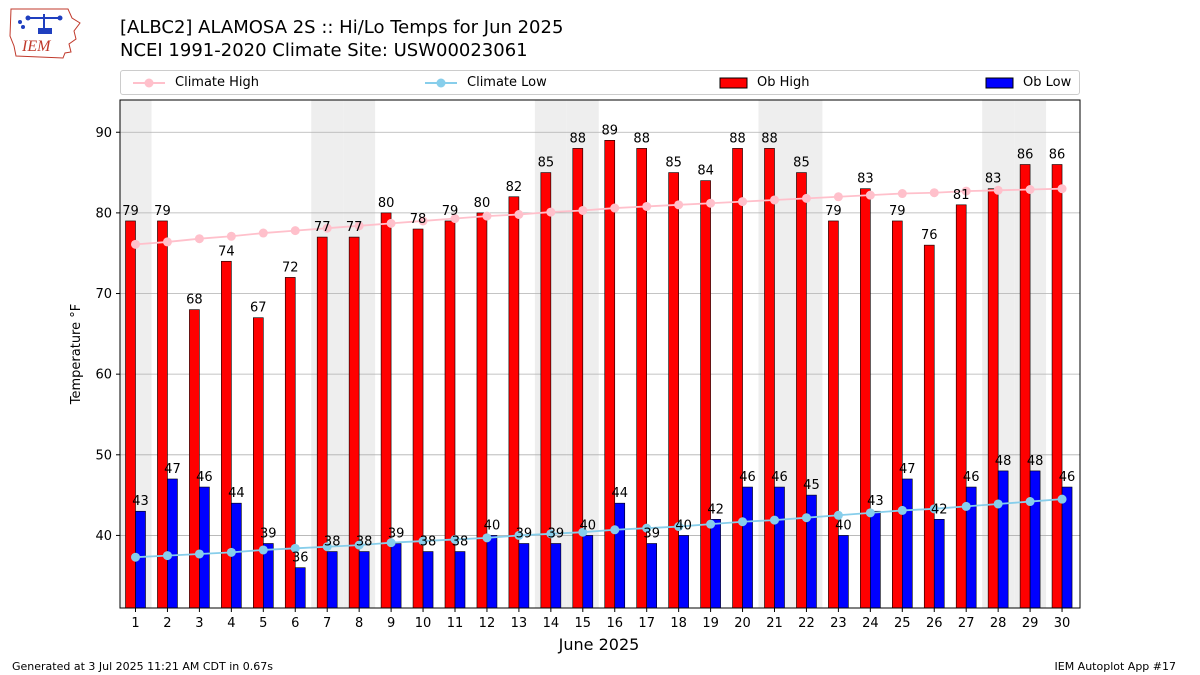  I want to click on x-tick-label: 27, so click(966, 623).